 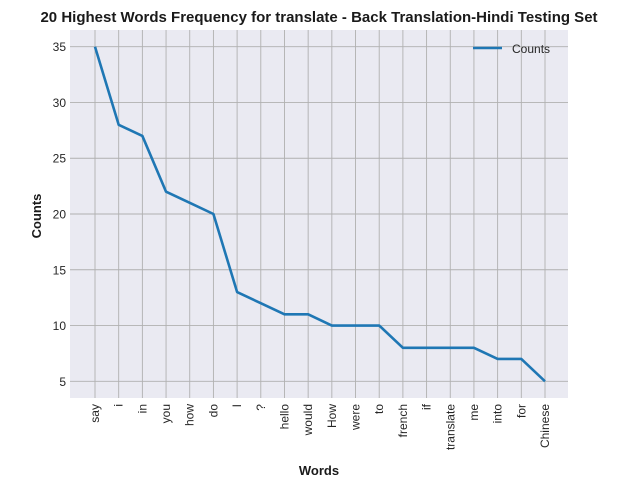 What do you see at coordinates (60, 326) in the screenshot?
I see `y-tick-label: 10` at bounding box center [60, 326].